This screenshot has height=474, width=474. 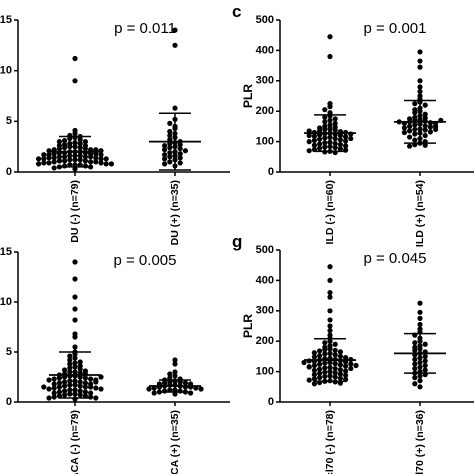 I want to click on y-tick-label: 200, so click(x=265, y=111).